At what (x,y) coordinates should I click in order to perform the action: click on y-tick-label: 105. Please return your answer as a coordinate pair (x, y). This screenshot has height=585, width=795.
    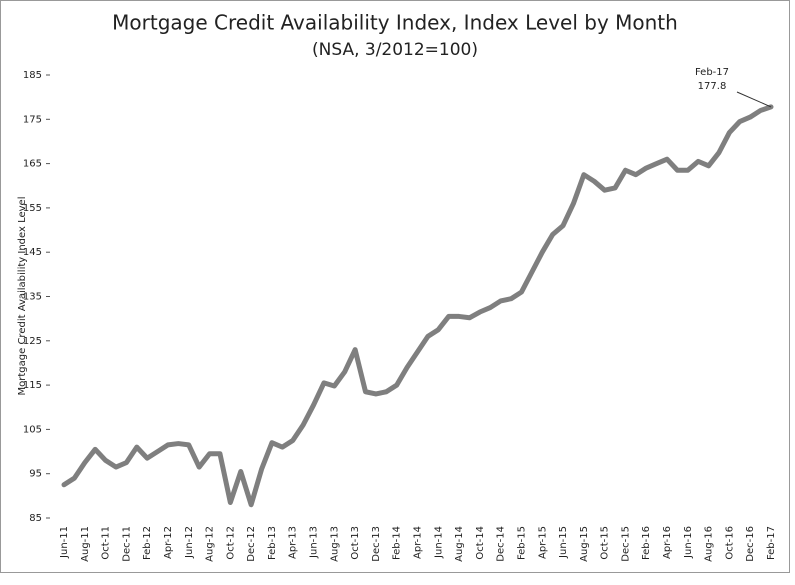
    Looking at the image, I should click on (32, 429).